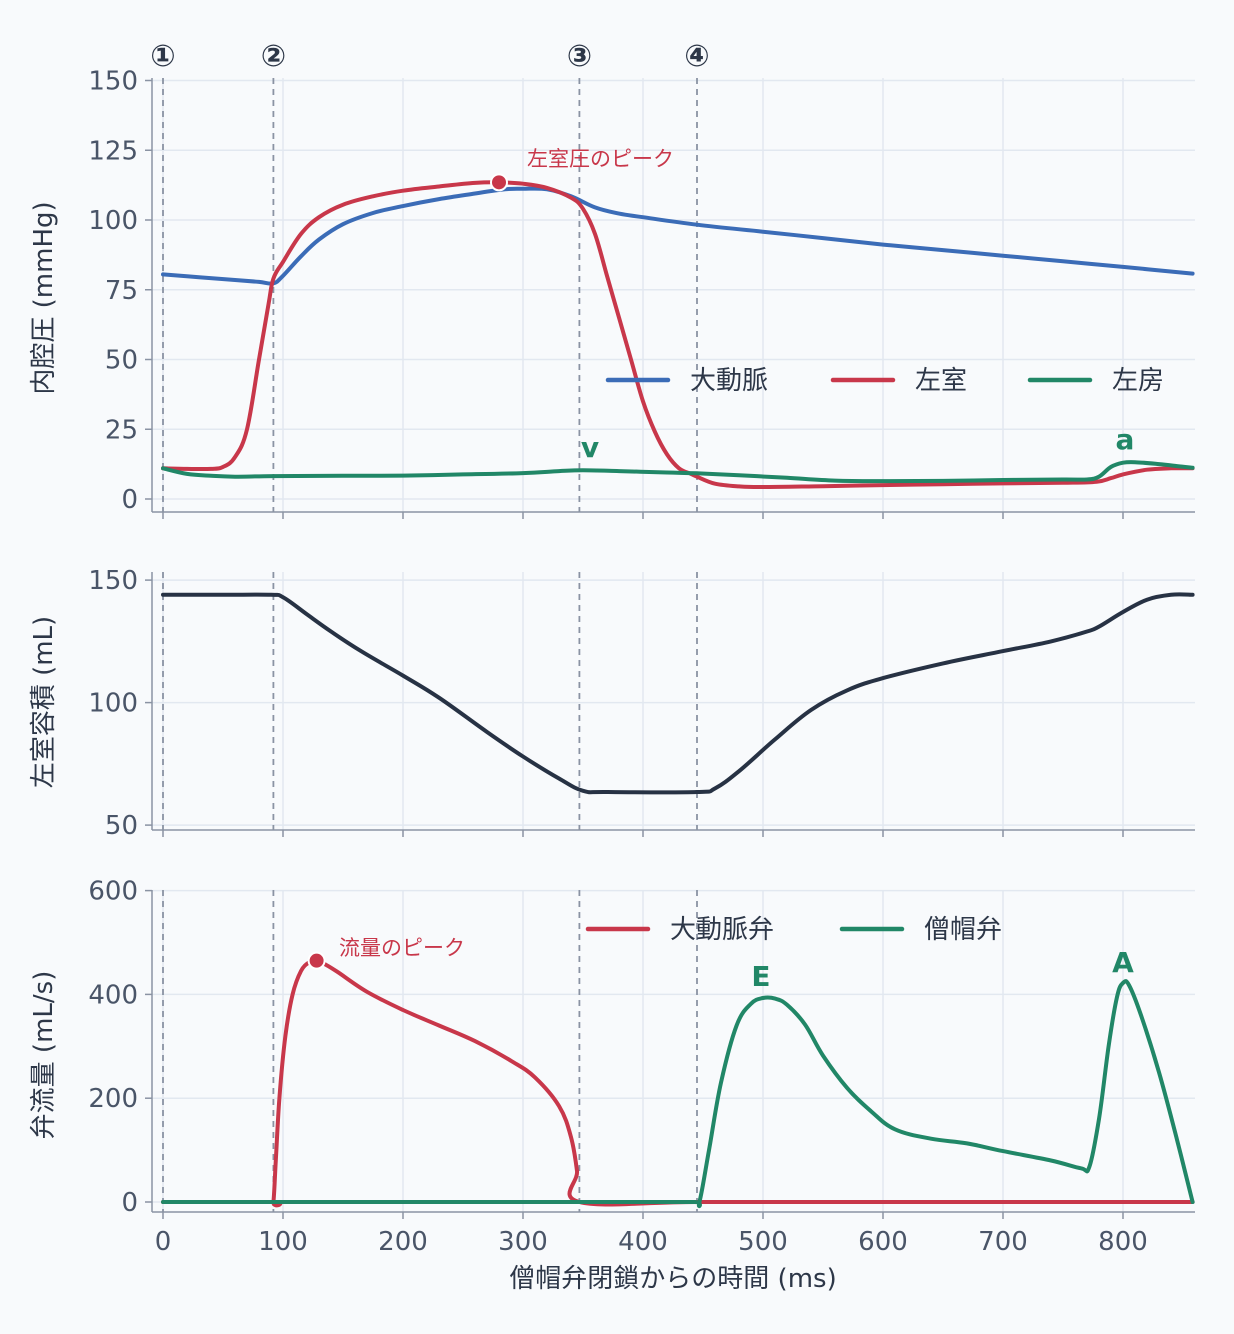  Describe the element at coordinates (643, 1242) in the screenshot. I see `x-tick-label: 400` at that location.